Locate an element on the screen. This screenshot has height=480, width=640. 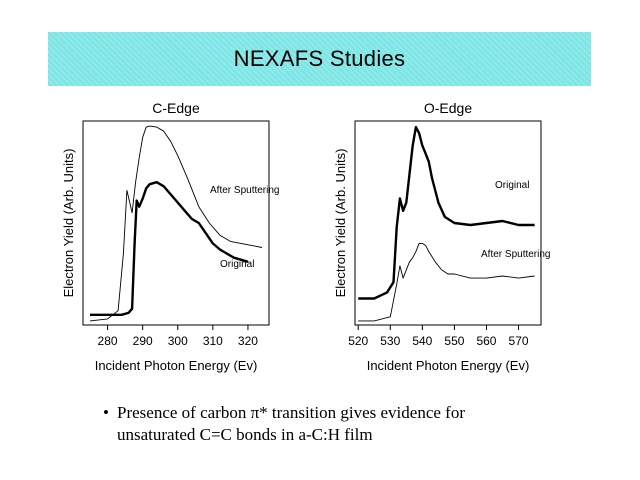
x-tick-label: 540 is located at coordinates (422, 341).